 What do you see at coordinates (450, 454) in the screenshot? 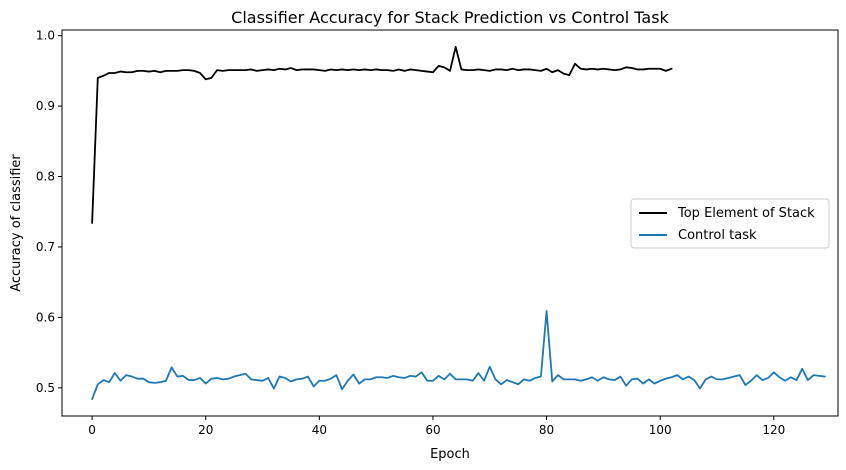
I see `x-axis-label: Epoch` at bounding box center [450, 454].